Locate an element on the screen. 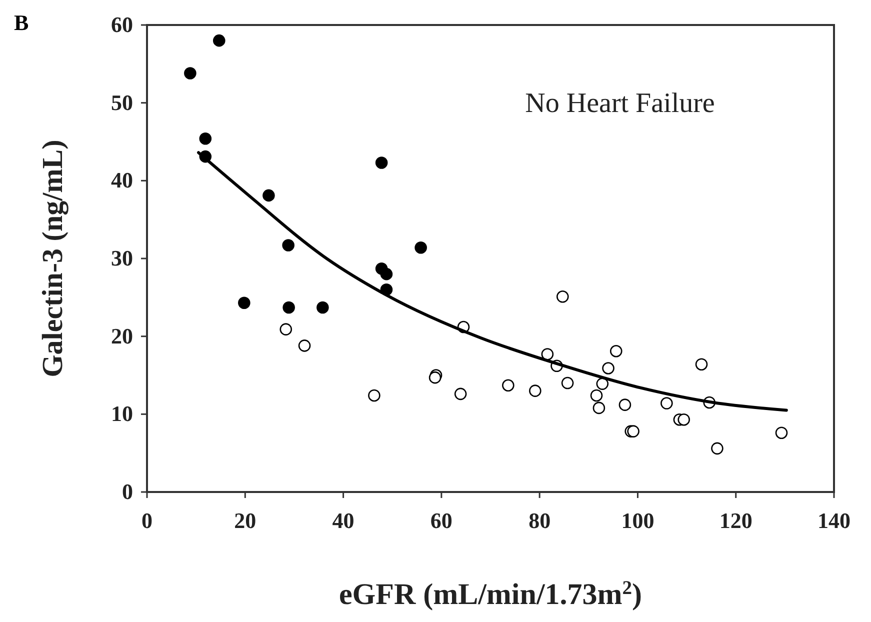 This screenshot has height=622, width=871. x-tick-label: 120 is located at coordinates (735, 520).